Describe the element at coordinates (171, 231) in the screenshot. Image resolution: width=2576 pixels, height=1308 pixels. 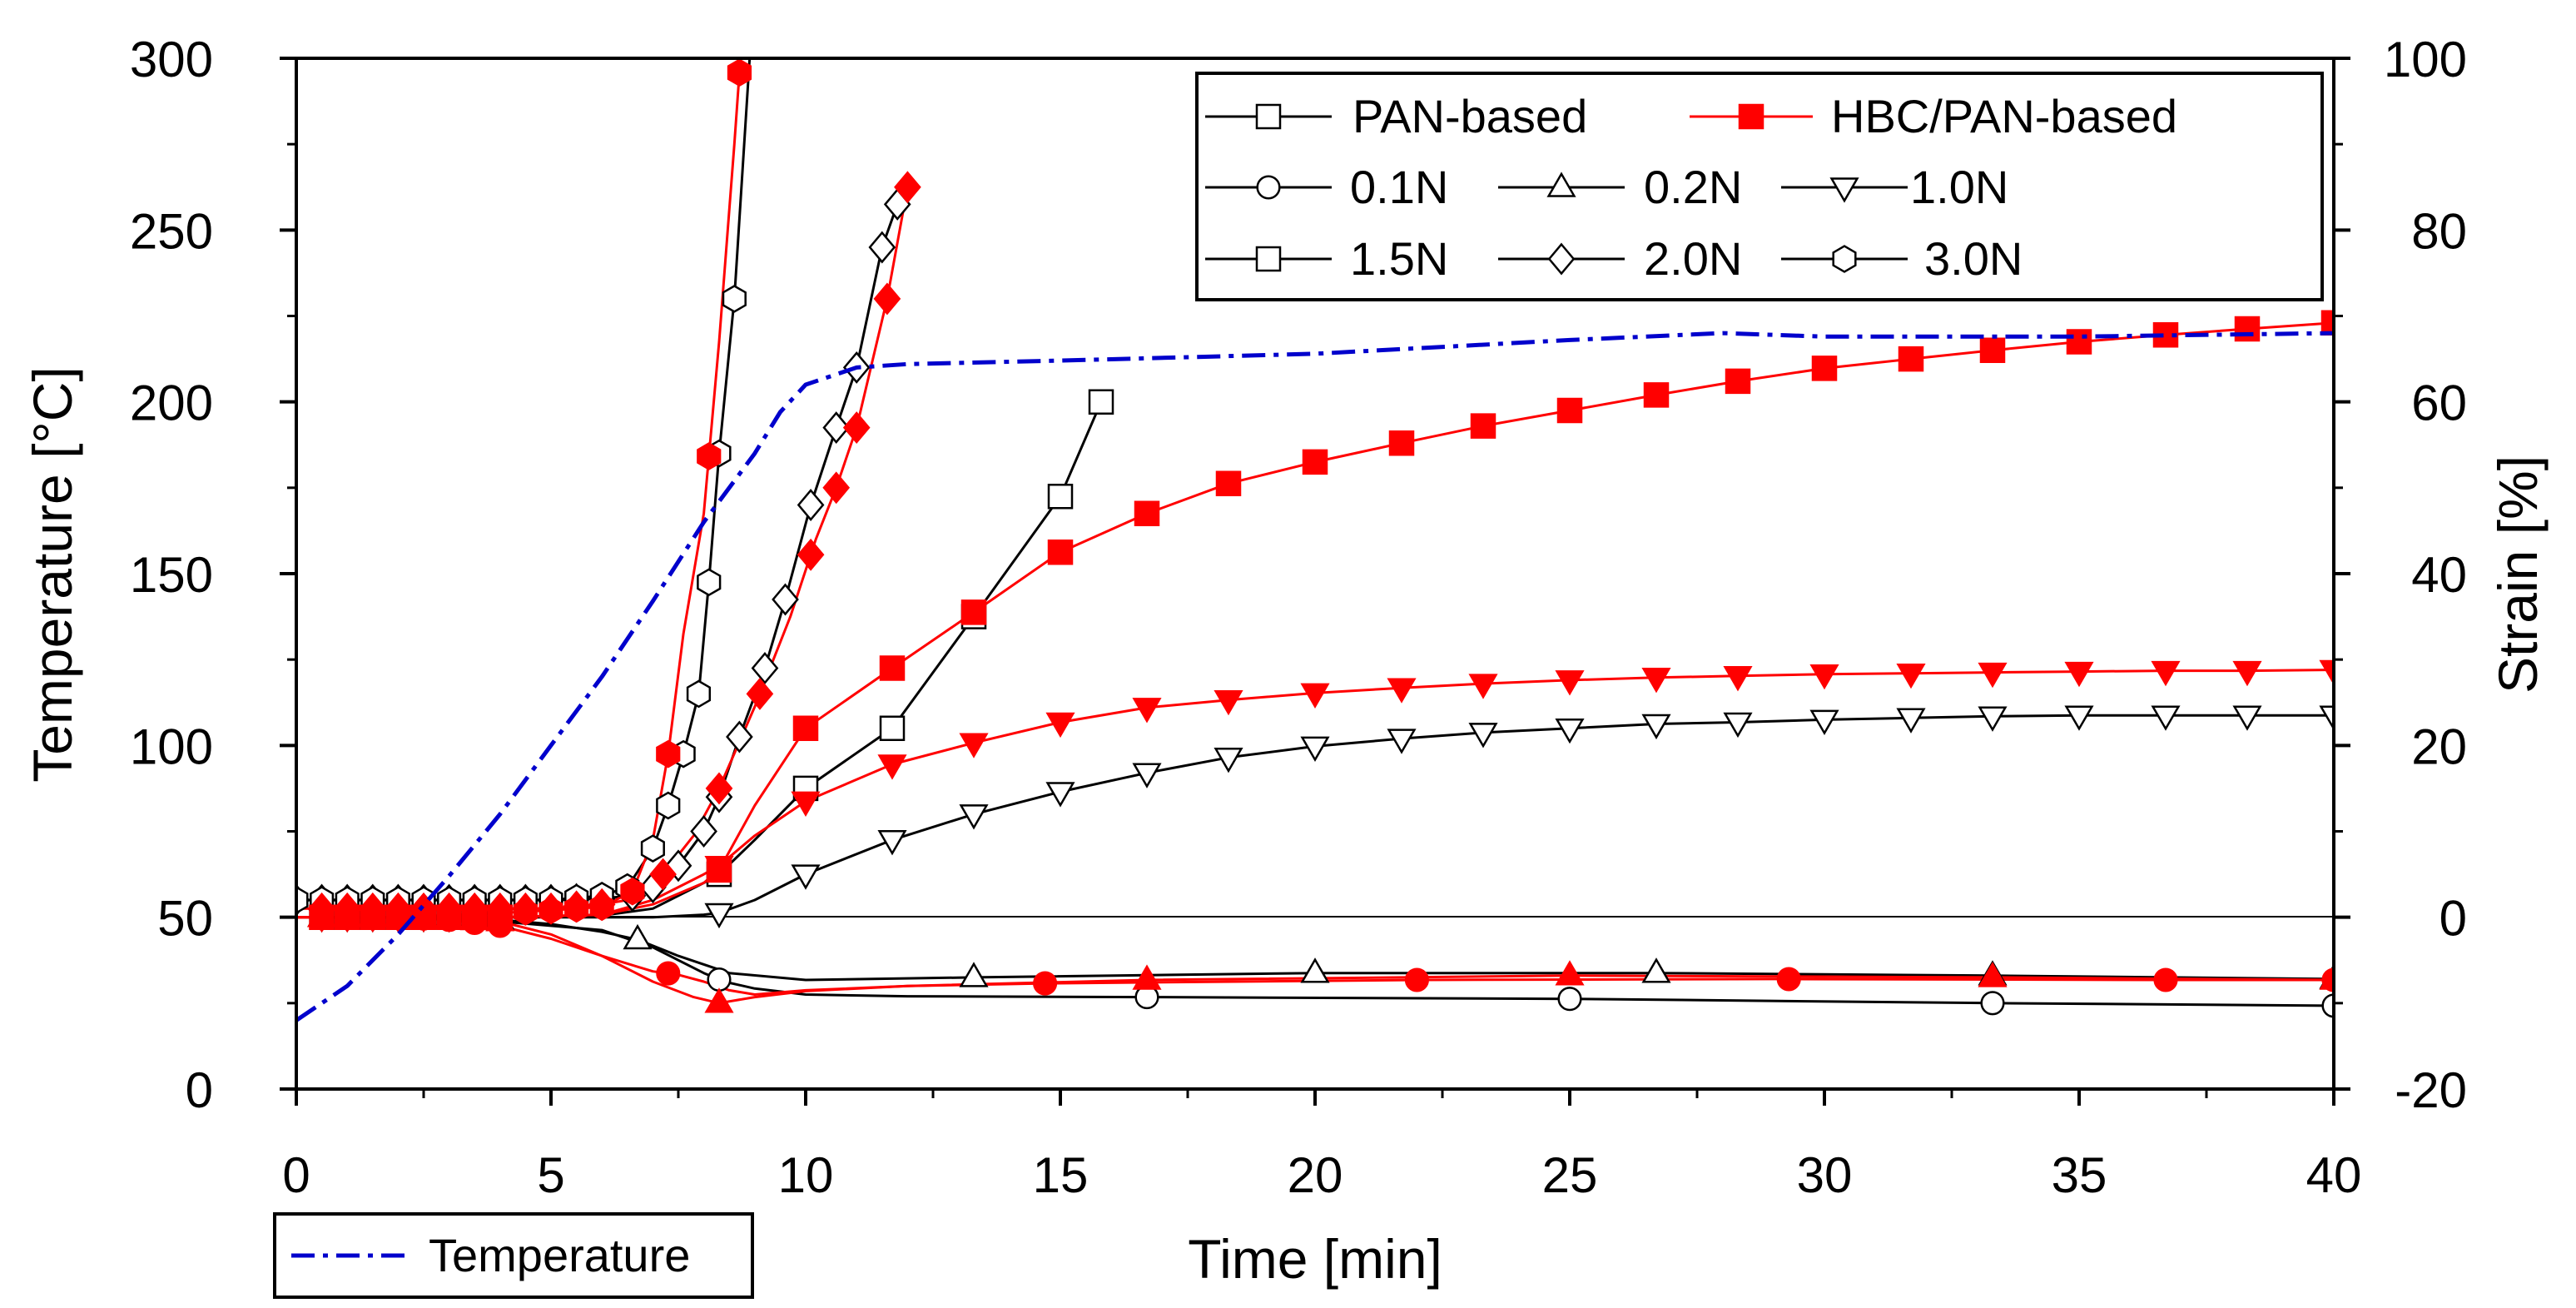
I see `y-left-tick-label: 250` at that location.